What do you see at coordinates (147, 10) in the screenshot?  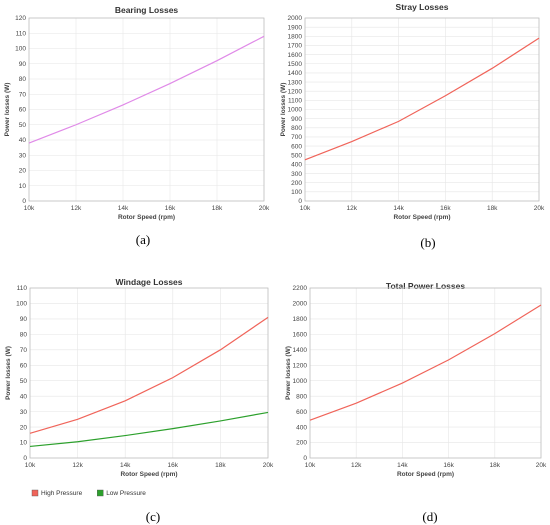 I see `chart-title: Bearing Losses` at bounding box center [147, 10].